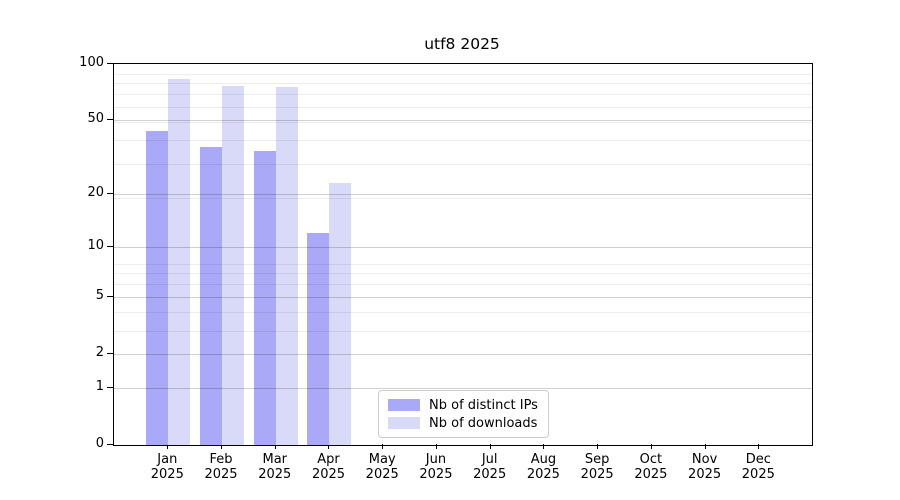 This screenshot has height=500, width=900. What do you see at coordinates (328, 467) in the screenshot?
I see `x-tick-label-apr: Apr 2025` at bounding box center [328, 467].